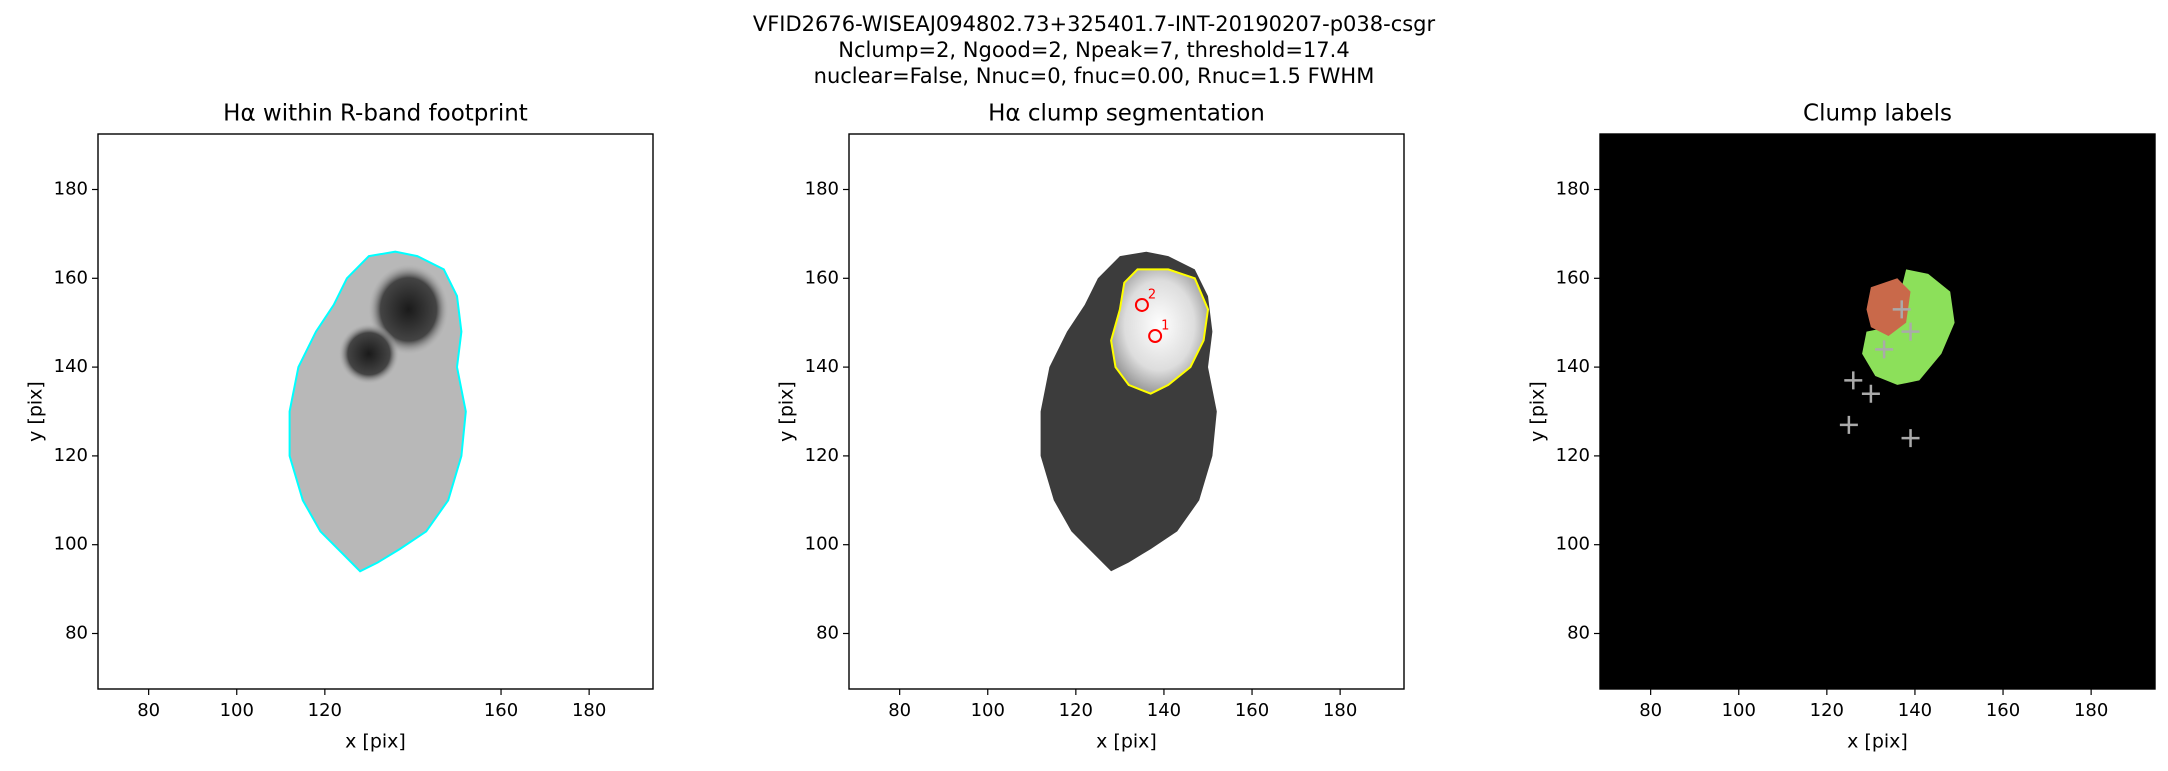  I want to click on emission-blob, so click(368, 353).